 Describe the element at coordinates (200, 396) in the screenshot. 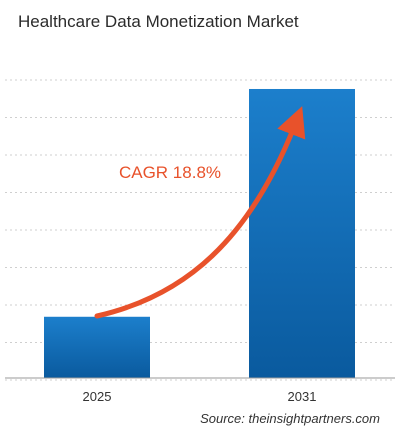

I see `x-tick-labels: 2025 2031` at that location.